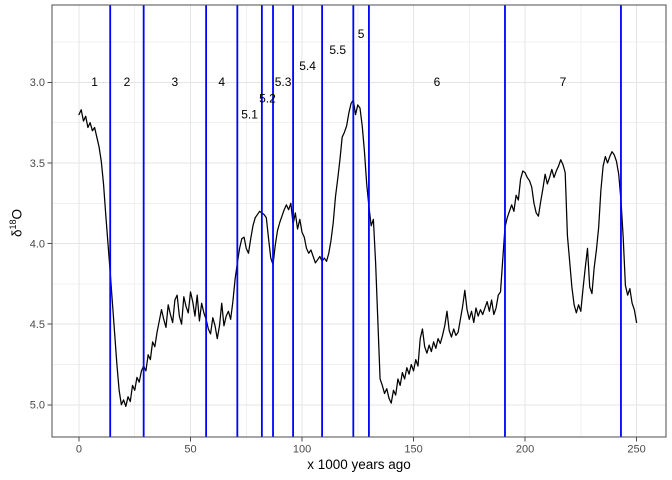  Describe the element at coordinates (37, 83) in the screenshot. I see `y-axis-tick-label-3: 3.0` at that location.